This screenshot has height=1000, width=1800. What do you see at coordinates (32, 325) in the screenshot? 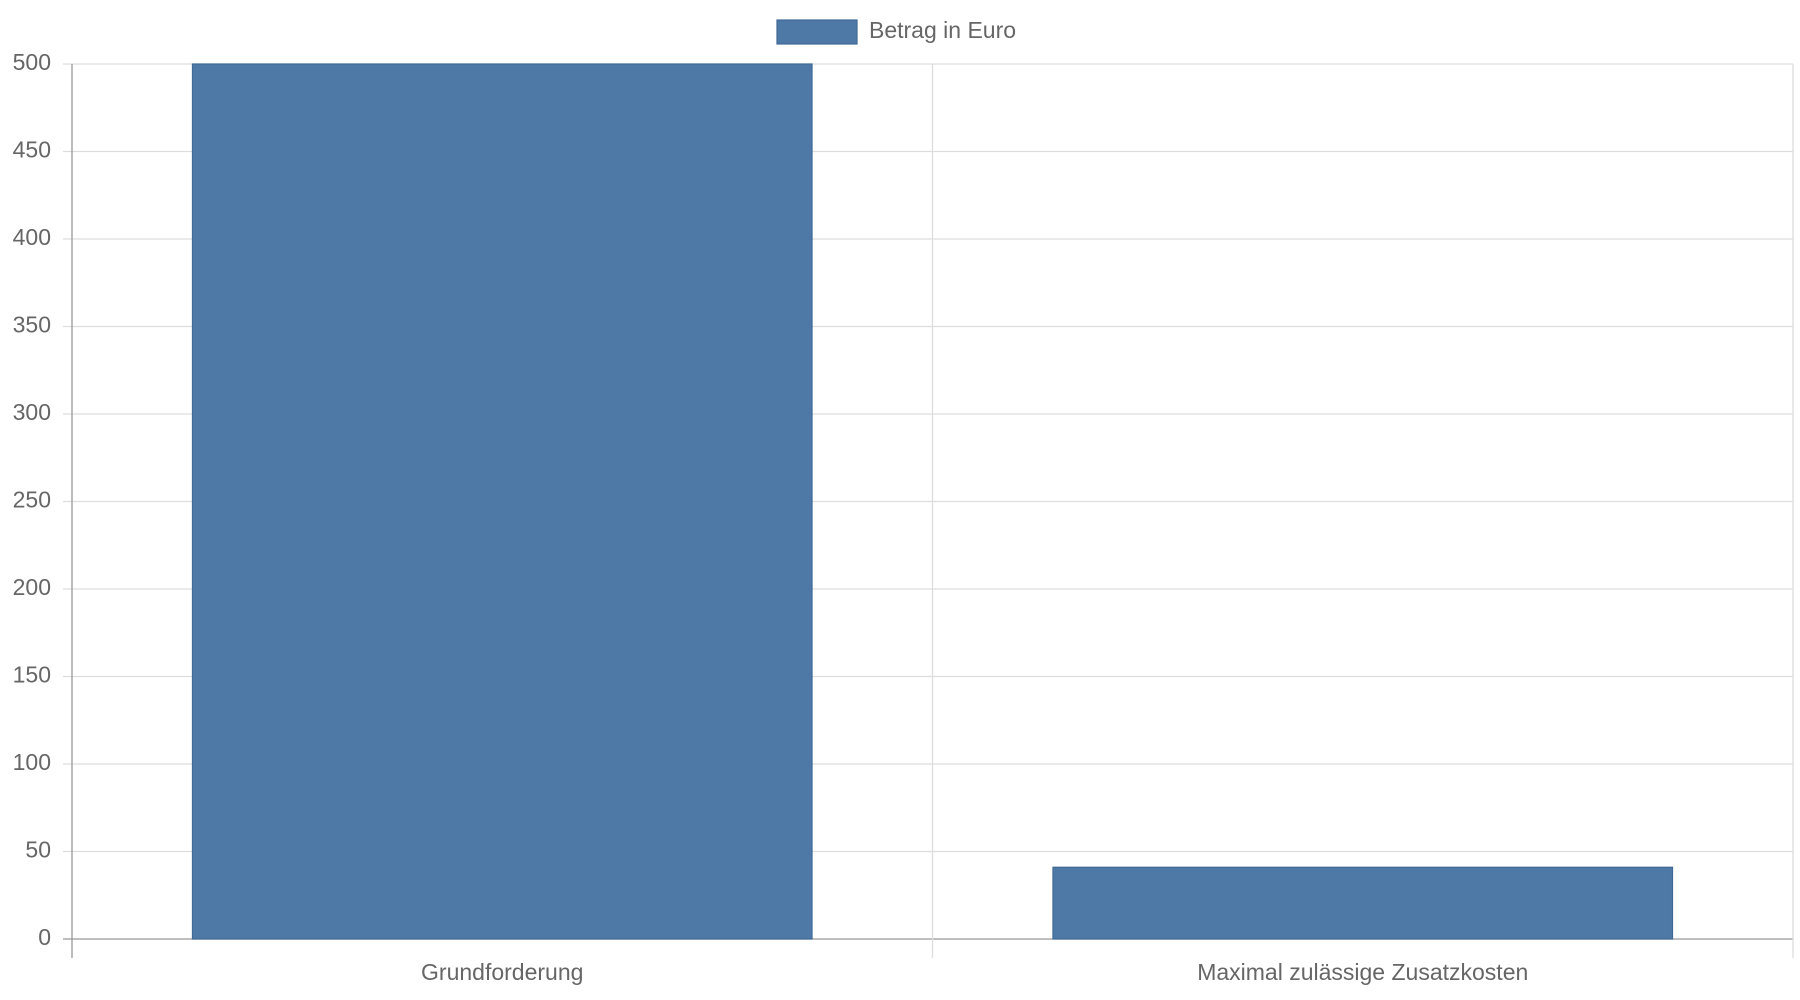
I see `y-tick-label: 350` at bounding box center [32, 325].